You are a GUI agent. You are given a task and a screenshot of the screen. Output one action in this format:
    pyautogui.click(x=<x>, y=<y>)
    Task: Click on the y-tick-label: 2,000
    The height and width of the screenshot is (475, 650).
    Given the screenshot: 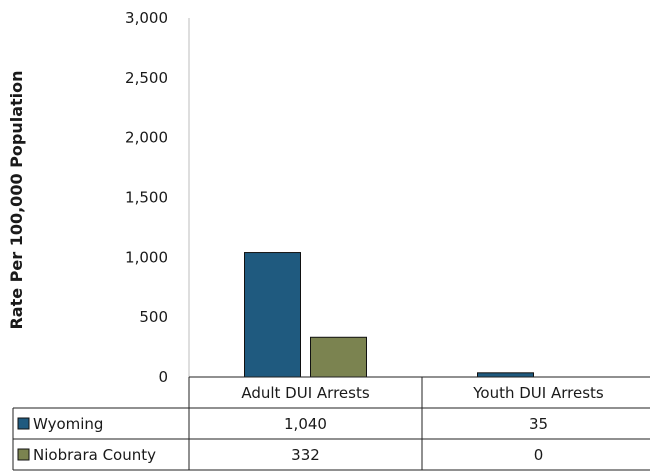 What is the action you would take?
    pyautogui.click(x=146, y=138)
    